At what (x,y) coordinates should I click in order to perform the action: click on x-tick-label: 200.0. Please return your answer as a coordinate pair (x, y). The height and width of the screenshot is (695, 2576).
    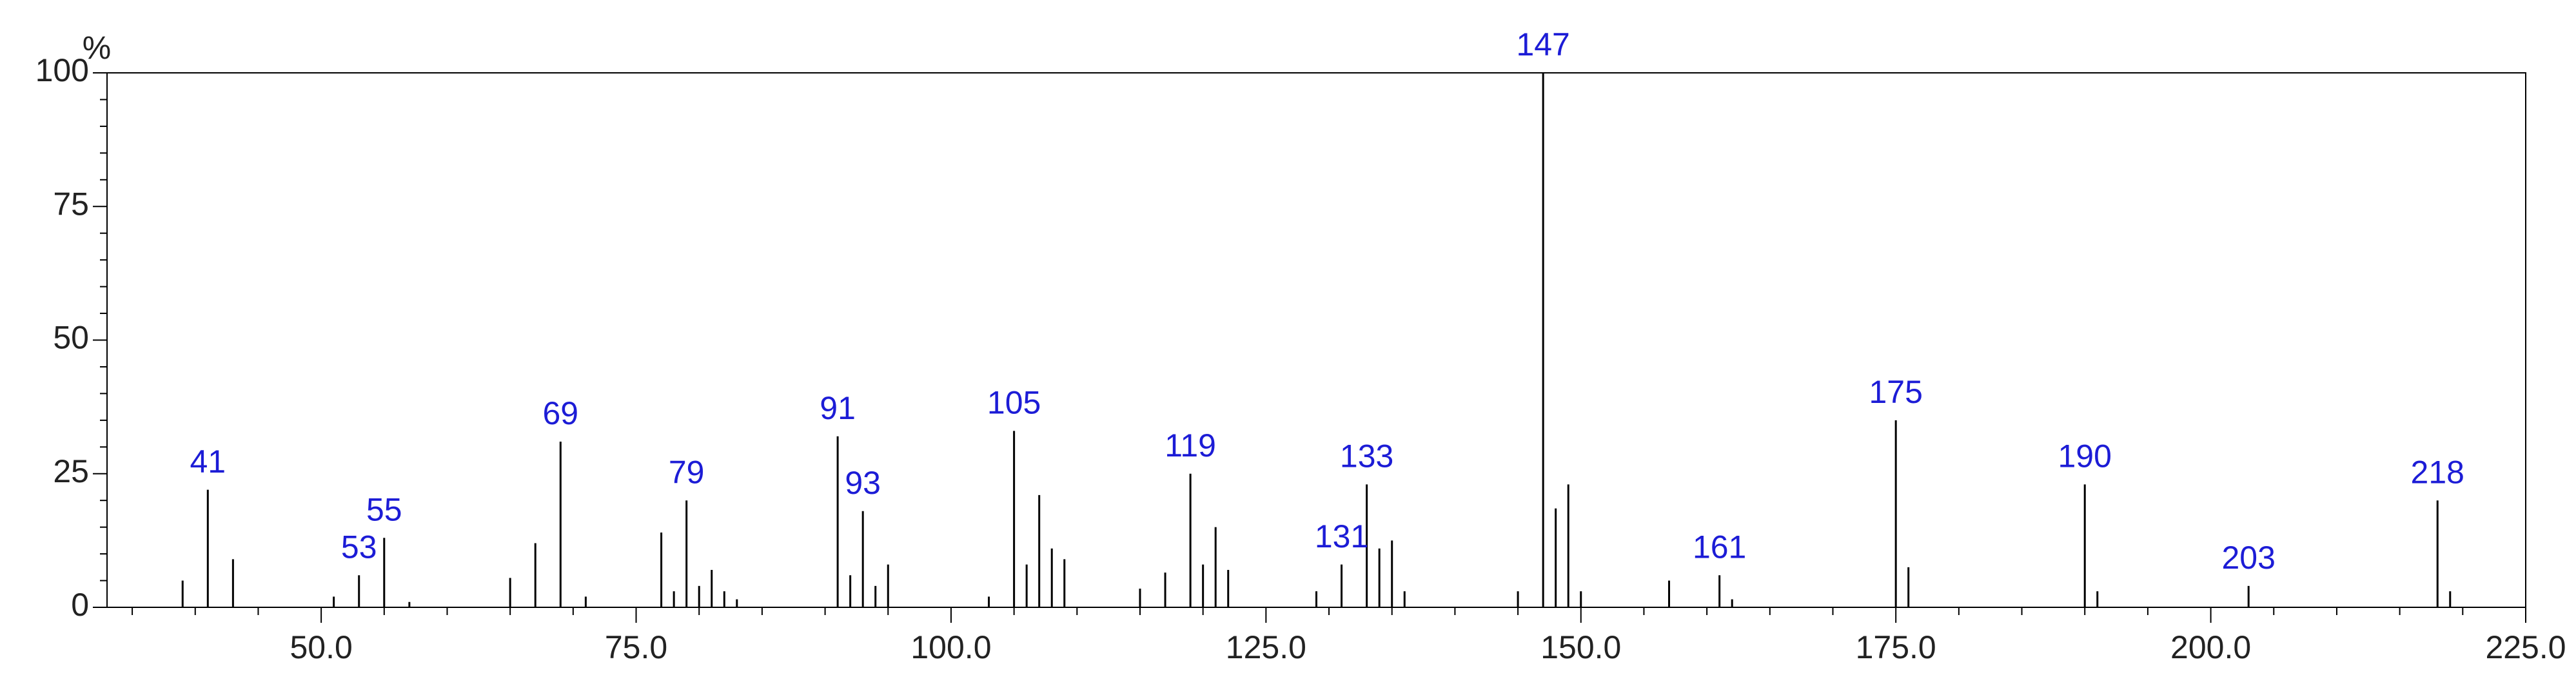
    Looking at the image, I should click on (2210, 647).